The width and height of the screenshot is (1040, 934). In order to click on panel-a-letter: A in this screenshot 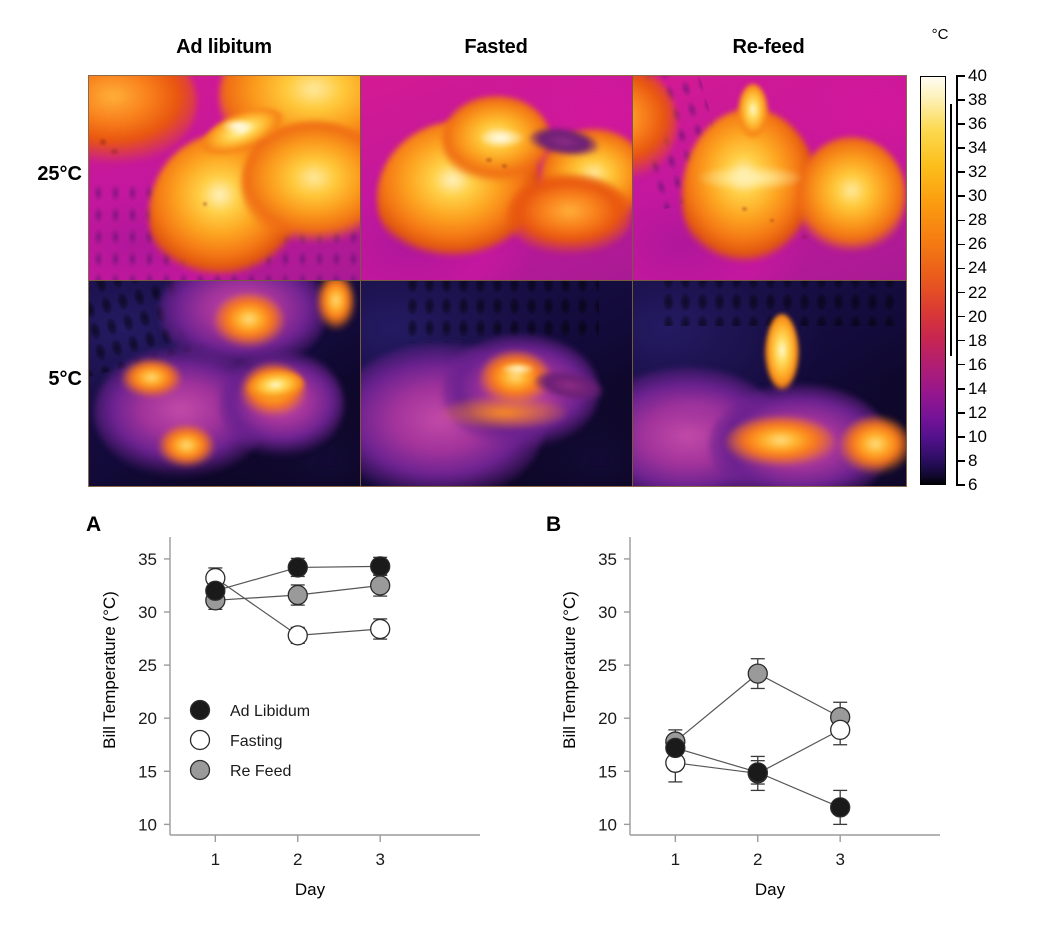, I will do `click(94, 524)`.